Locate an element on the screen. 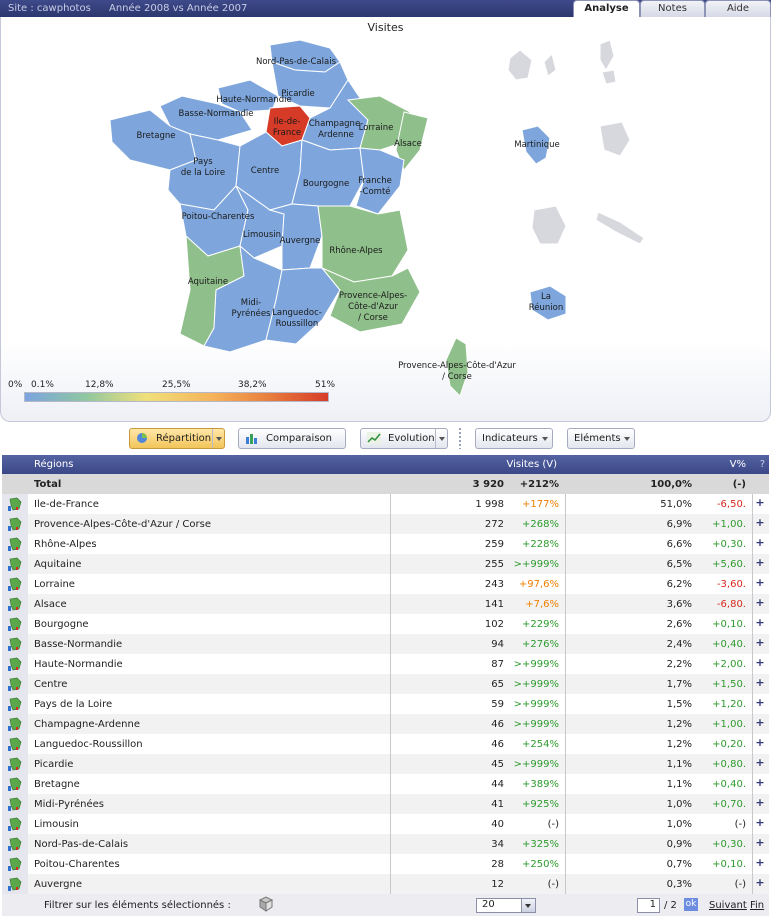 The image size is (771, 916). help-icon: ? is located at coordinates (762, 464).